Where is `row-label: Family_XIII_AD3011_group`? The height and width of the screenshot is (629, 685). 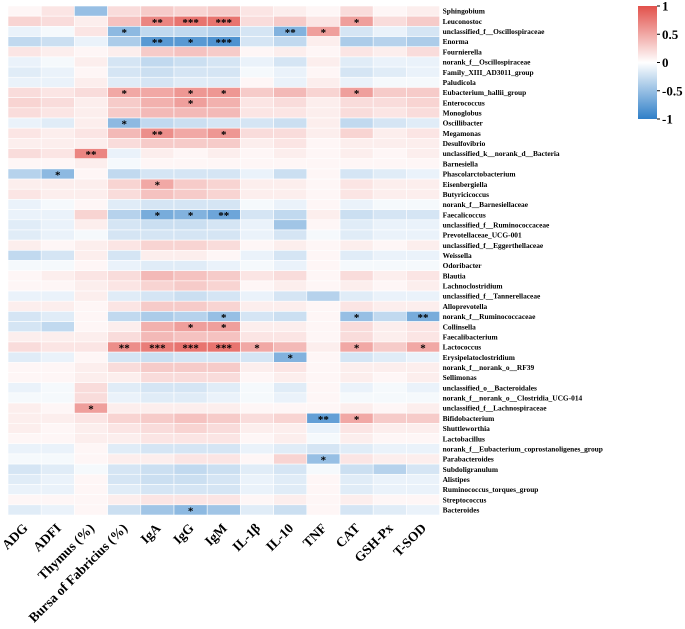 row-label: Family_XIII_AD3011_group is located at coordinates (488, 72).